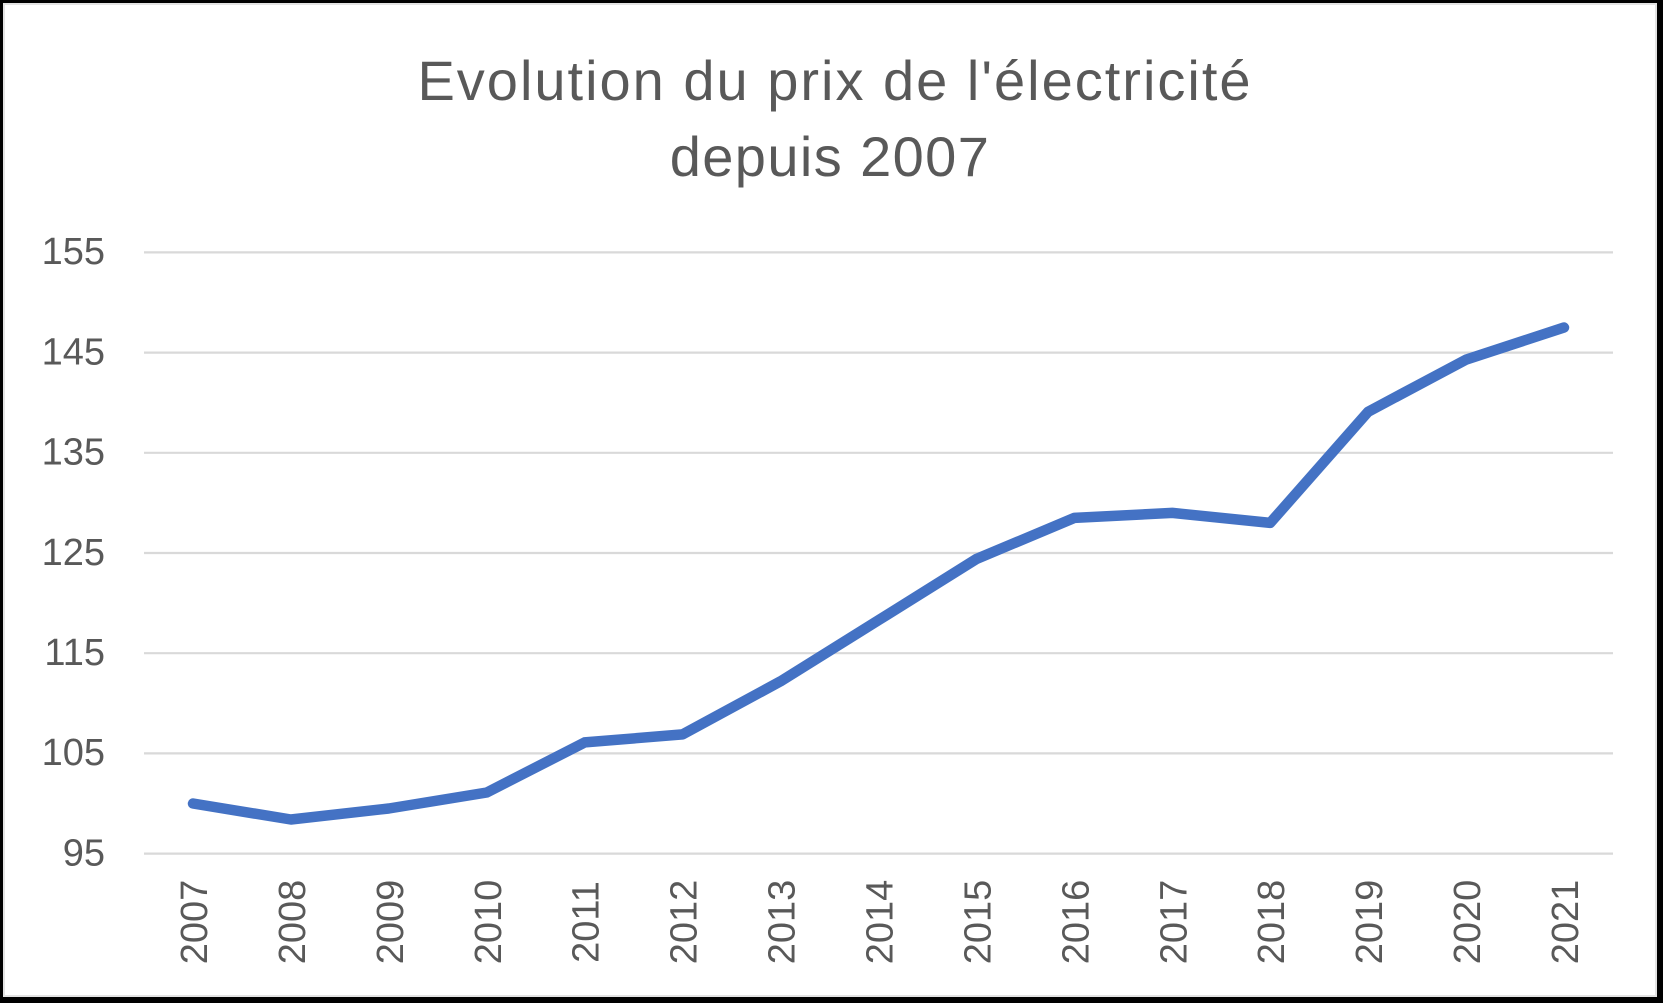 This screenshot has width=1663, height=1003. Describe the element at coordinates (293, 922) in the screenshot. I see `svg-text: 2008` at that location.